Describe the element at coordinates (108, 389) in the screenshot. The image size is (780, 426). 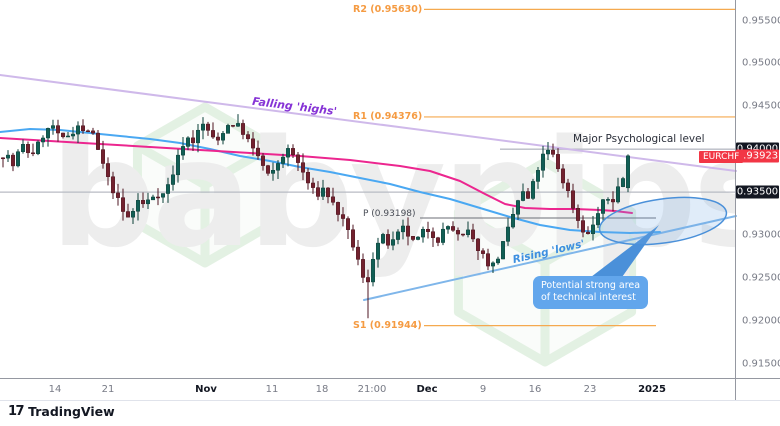
I see `time-tick-label: 21` at that location.